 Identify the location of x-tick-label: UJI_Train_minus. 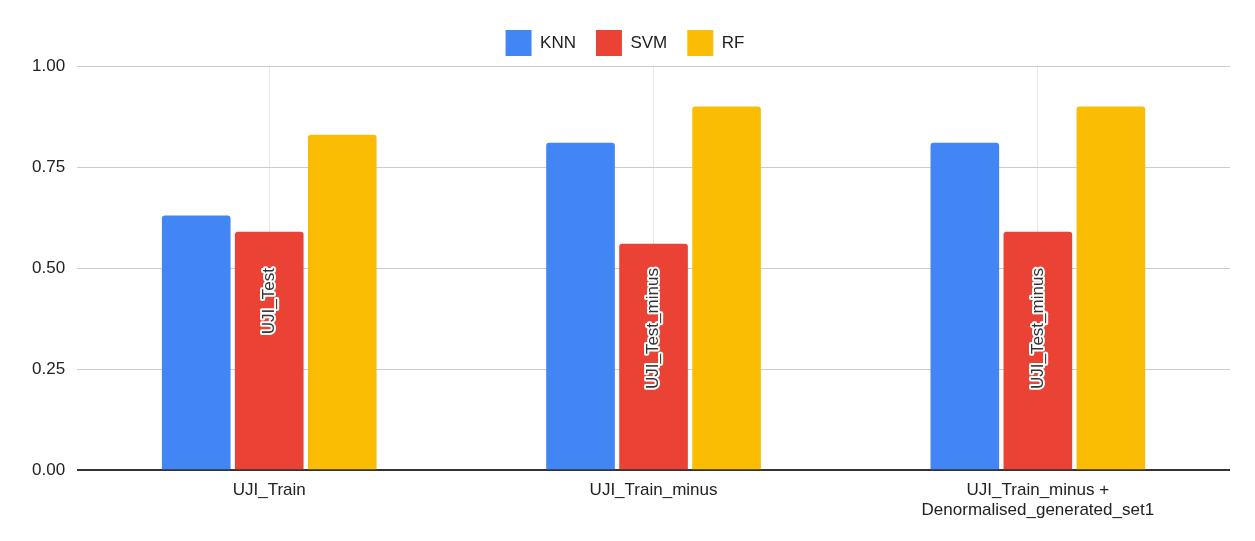
(653, 490).